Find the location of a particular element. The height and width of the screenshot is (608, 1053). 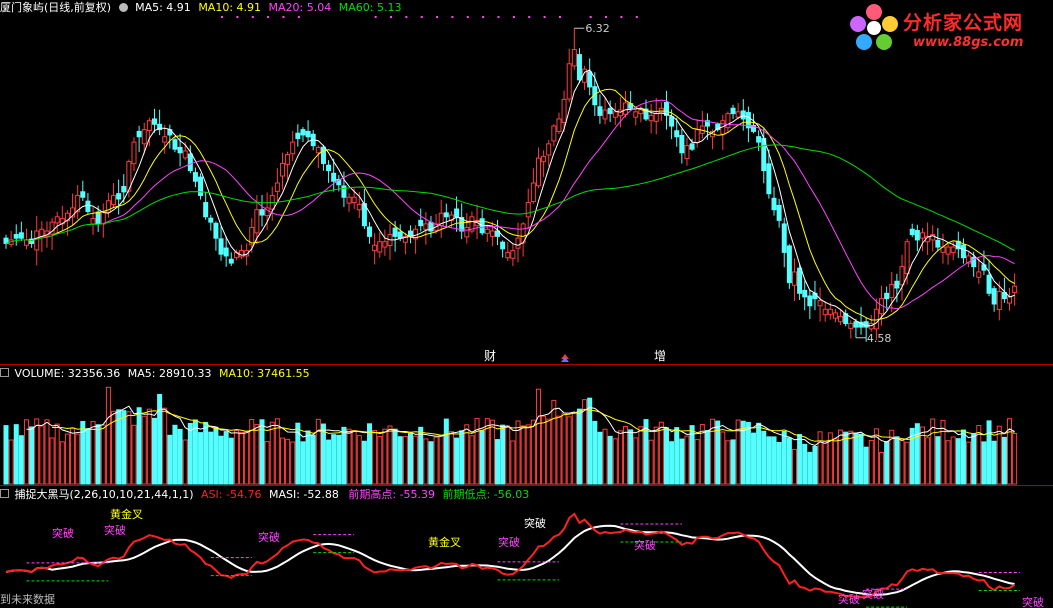

indicator-square-icon is located at coordinates (4, 493).